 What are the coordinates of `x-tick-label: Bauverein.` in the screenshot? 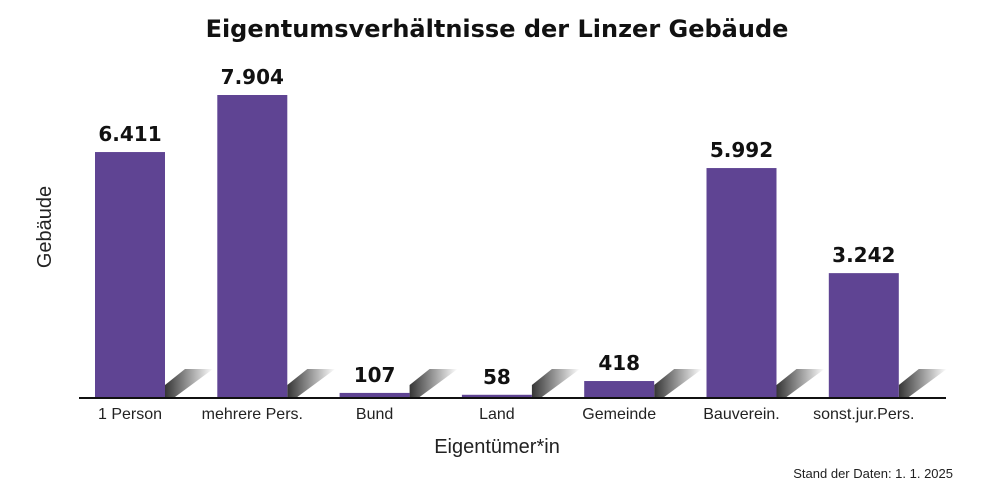 It's located at (741, 414).